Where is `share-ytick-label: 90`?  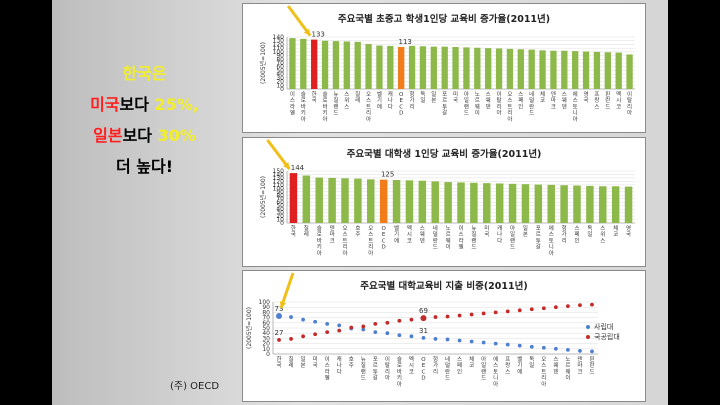 share-ytick-label: 90 is located at coordinates (266, 307).